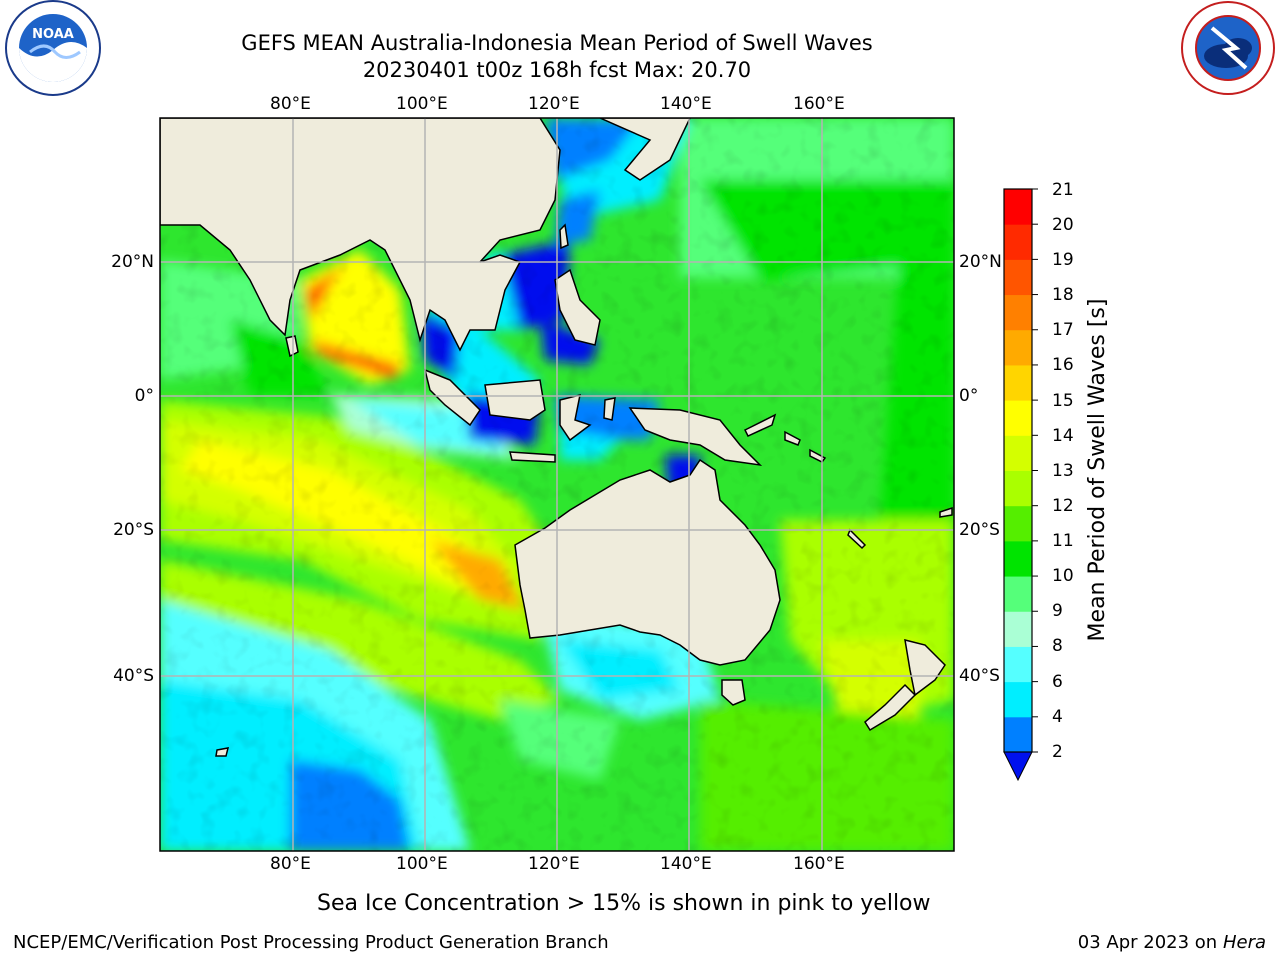 This screenshot has width=1280, height=960. What do you see at coordinates (290, 104) in the screenshot?
I see `lon-label-top-80e: 80°E` at bounding box center [290, 104].